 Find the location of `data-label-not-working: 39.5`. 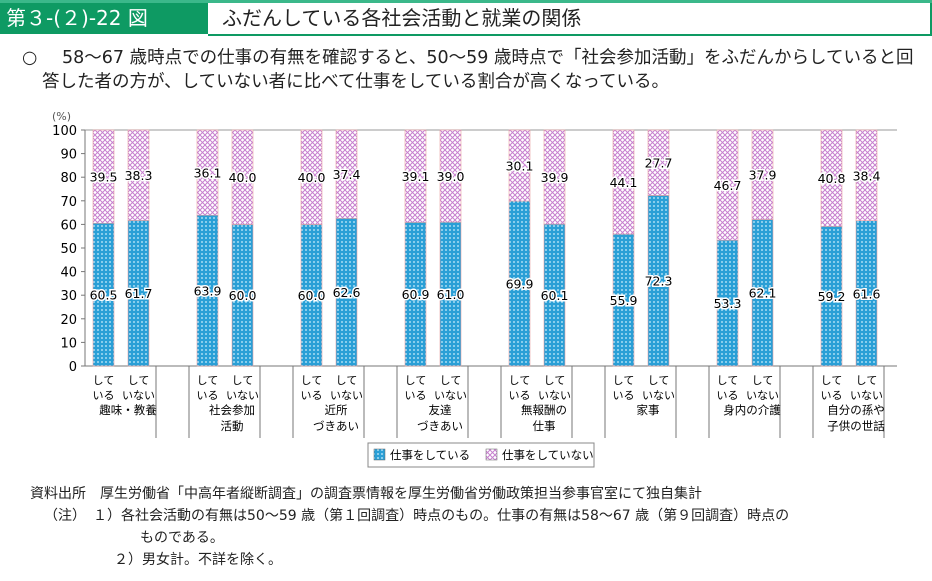

data-label-not-working: 39.5 is located at coordinates (104, 177).